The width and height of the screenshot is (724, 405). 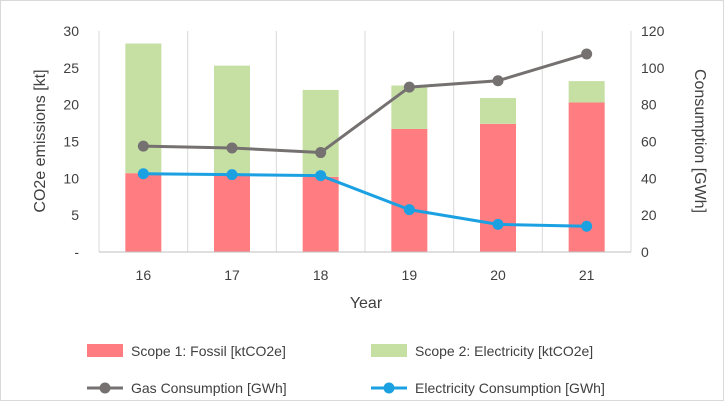 I want to click on legend-label: Scope 1: Fossil [ktCO2e], so click(x=208, y=351).